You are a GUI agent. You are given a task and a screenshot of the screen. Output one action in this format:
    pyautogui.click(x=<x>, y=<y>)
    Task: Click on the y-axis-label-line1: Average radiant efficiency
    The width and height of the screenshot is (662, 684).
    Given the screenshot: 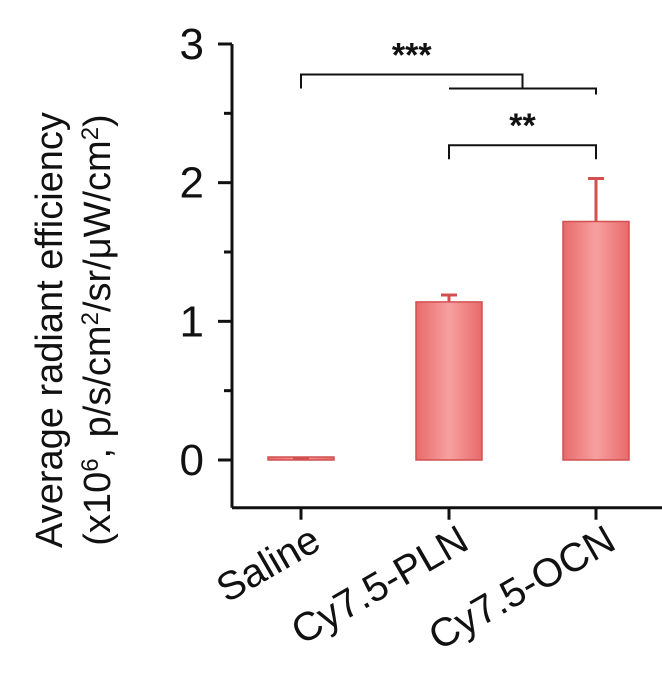 What is the action you would take?
    pyautogui.click(x=50, y=330)
    